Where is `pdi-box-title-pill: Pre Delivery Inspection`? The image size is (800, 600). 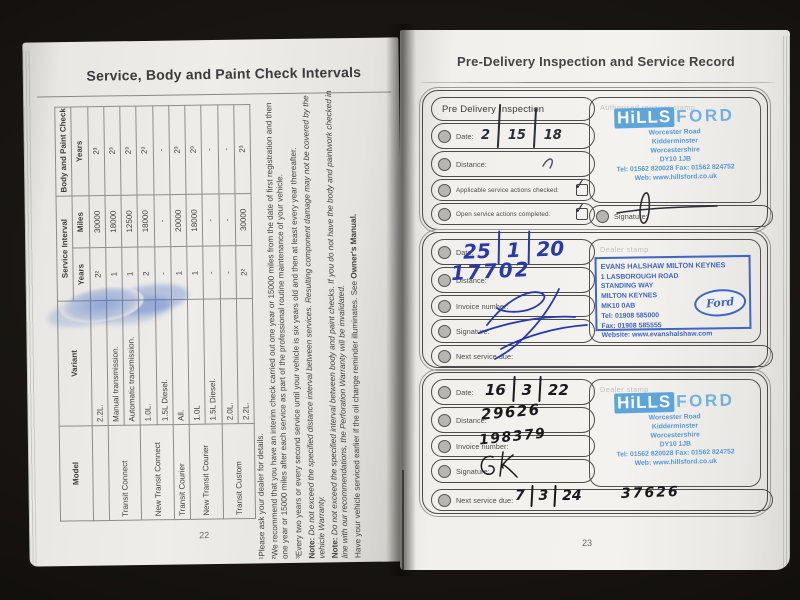
pdi-box-title-pill: Pre Delivery Inspection is located at coordinates (513, 109).